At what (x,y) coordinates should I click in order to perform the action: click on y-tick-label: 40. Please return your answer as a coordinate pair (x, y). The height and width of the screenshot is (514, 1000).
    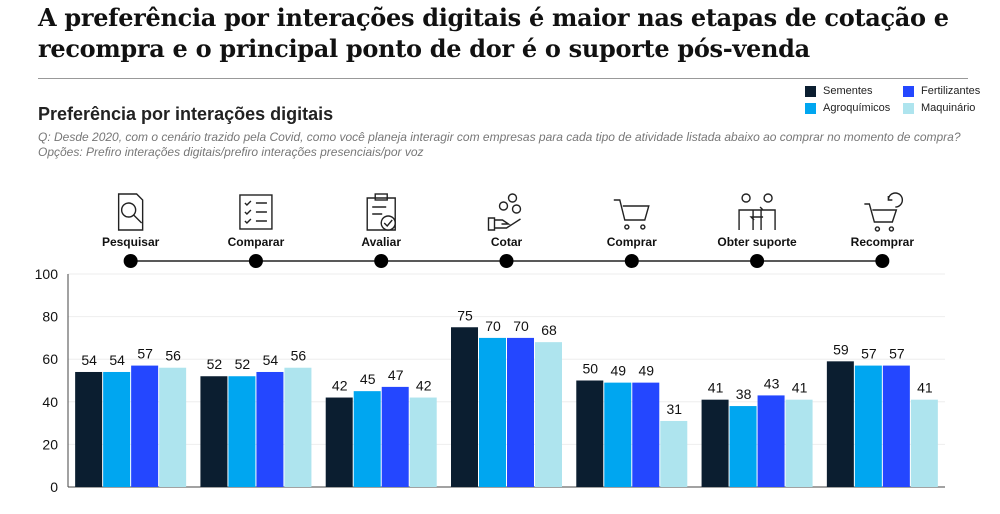
    Looking at the image, I should click on (50, 402).